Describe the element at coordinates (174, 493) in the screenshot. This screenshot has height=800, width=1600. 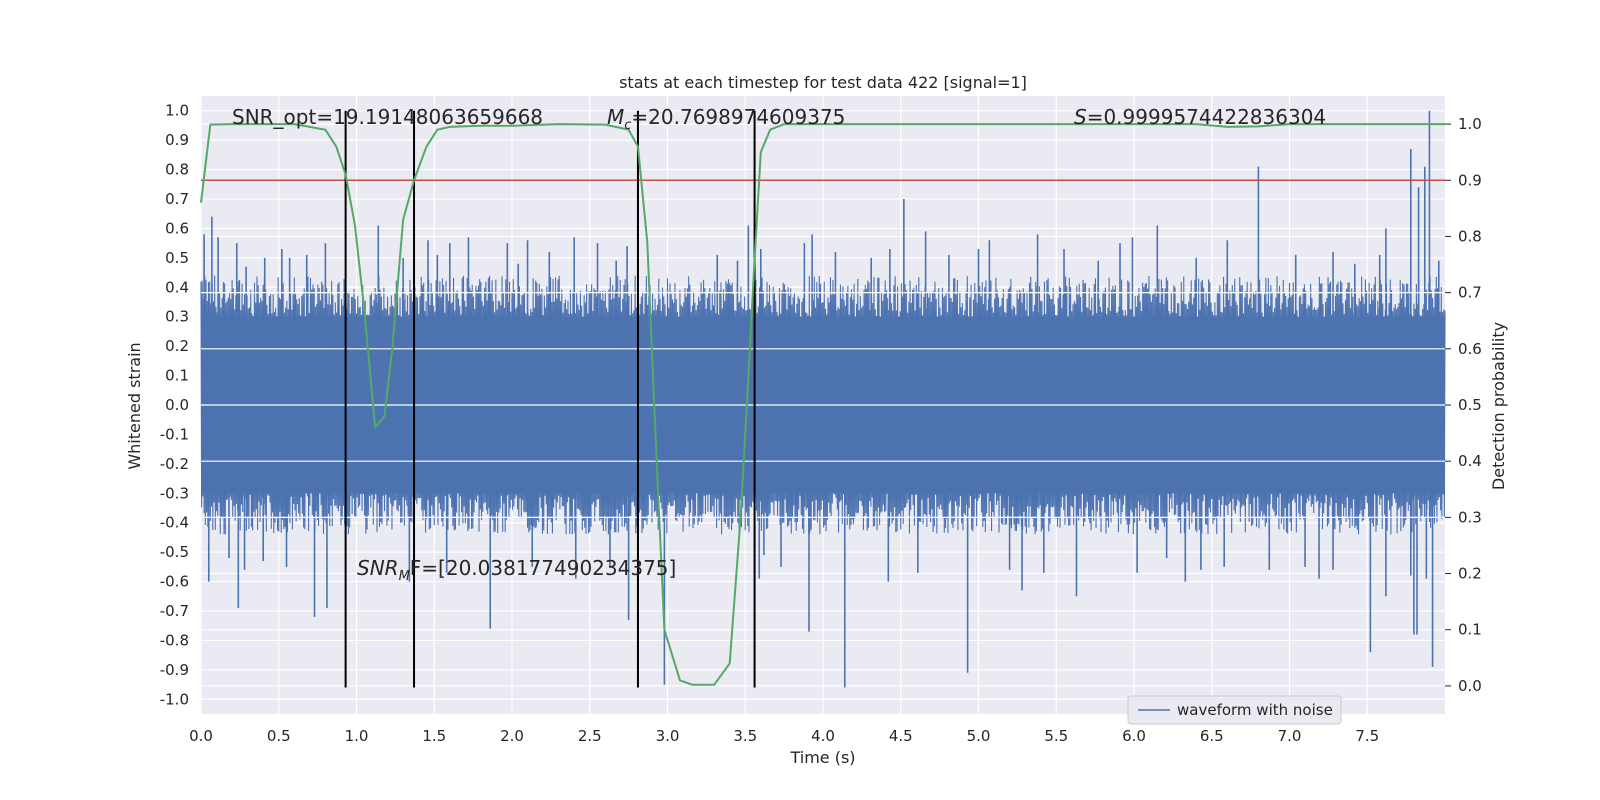
I see `y-tick-label-left: -0.3` at that location.